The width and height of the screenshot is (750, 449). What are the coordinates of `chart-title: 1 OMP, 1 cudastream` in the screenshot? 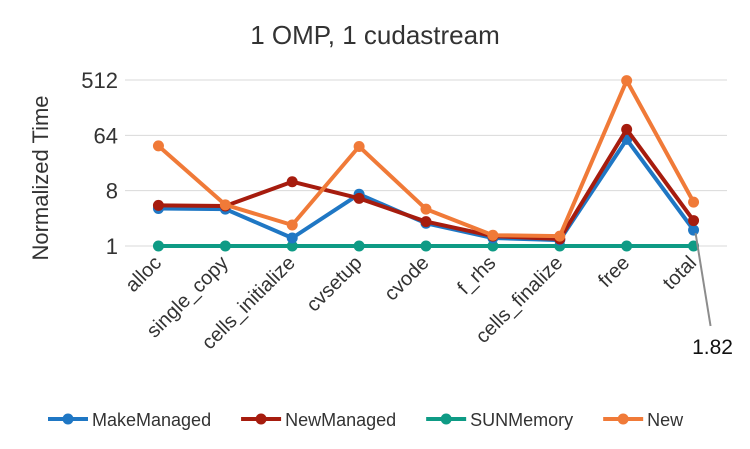 It's located at (375, 35).